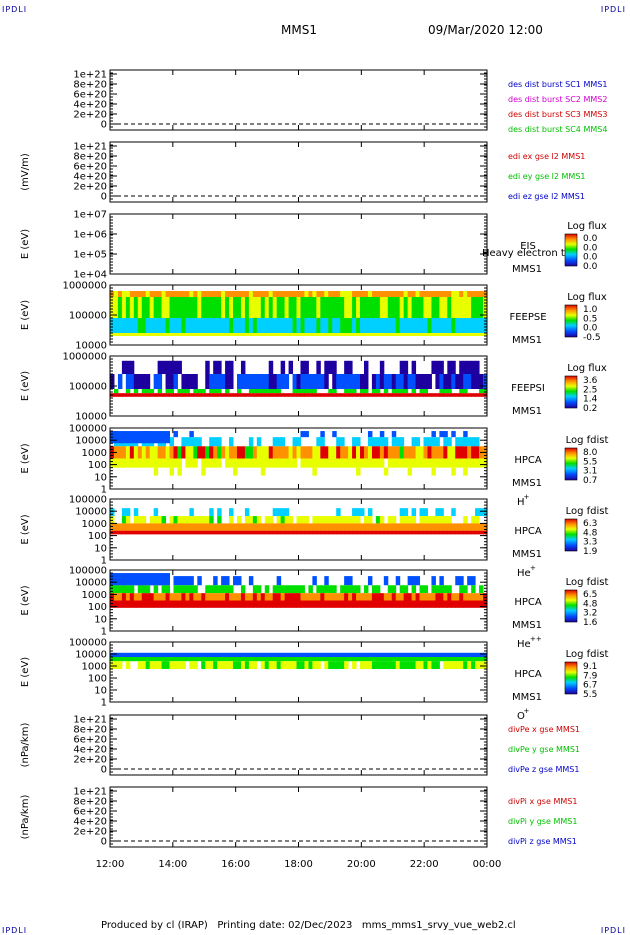 This screenshot has height=935, width=630. What do you see at coordinates (557, 114) in the screenshot?
I see `legend-entry-des-dist: des dist burst SC3 MMS3` at bounding box center [557, 114].